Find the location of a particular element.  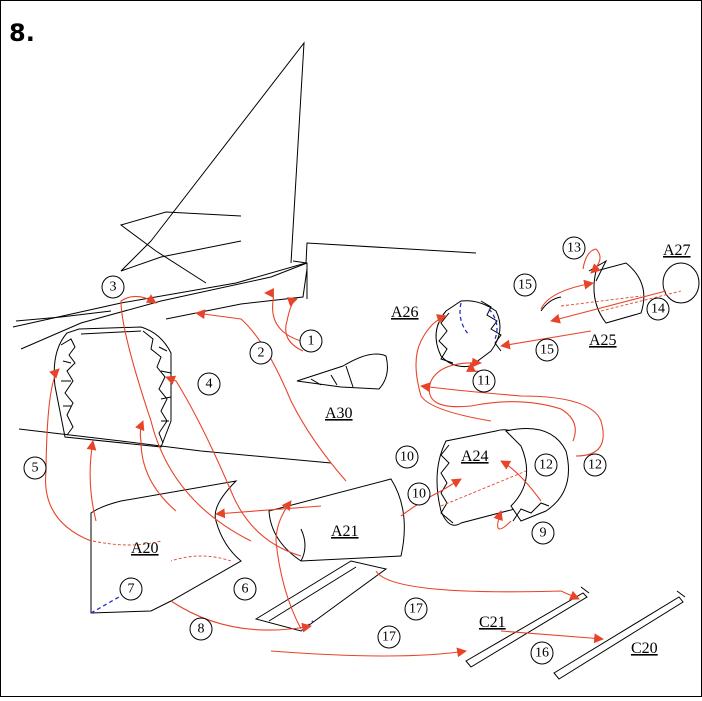

part-c20 is located at coordinates (619, 635).